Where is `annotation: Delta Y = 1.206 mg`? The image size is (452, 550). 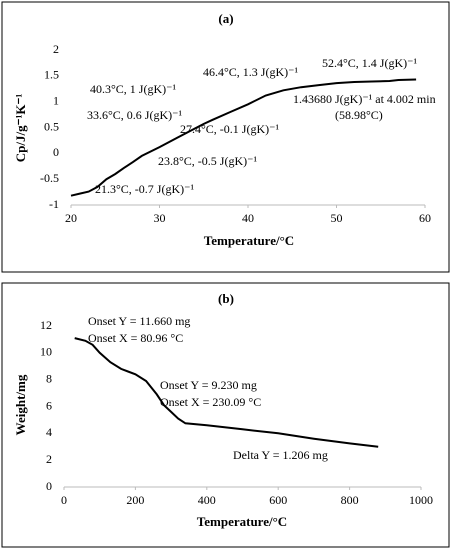
annotation: Delta Y = 1.206 mg is located at coordinates (280, 455).